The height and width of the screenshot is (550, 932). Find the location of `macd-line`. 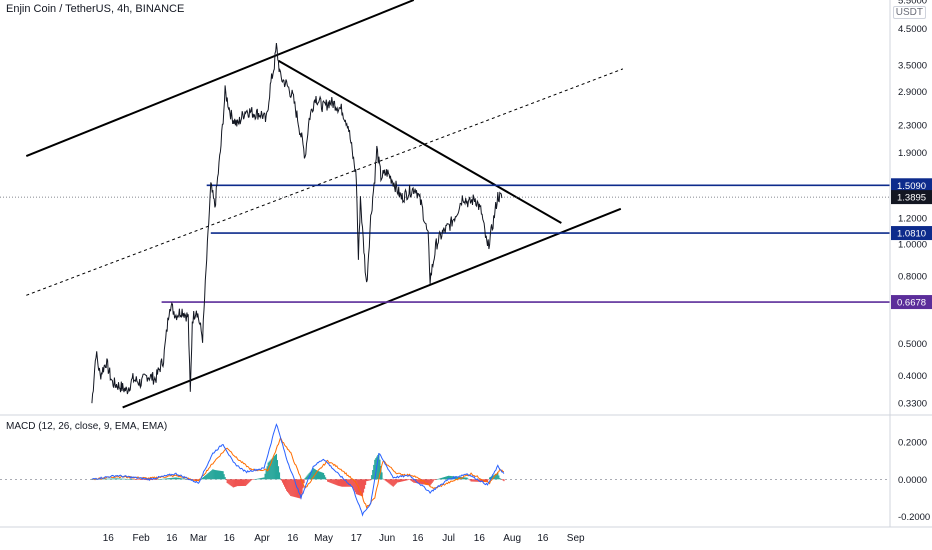

macd-line is located at coordinates (298, 470).